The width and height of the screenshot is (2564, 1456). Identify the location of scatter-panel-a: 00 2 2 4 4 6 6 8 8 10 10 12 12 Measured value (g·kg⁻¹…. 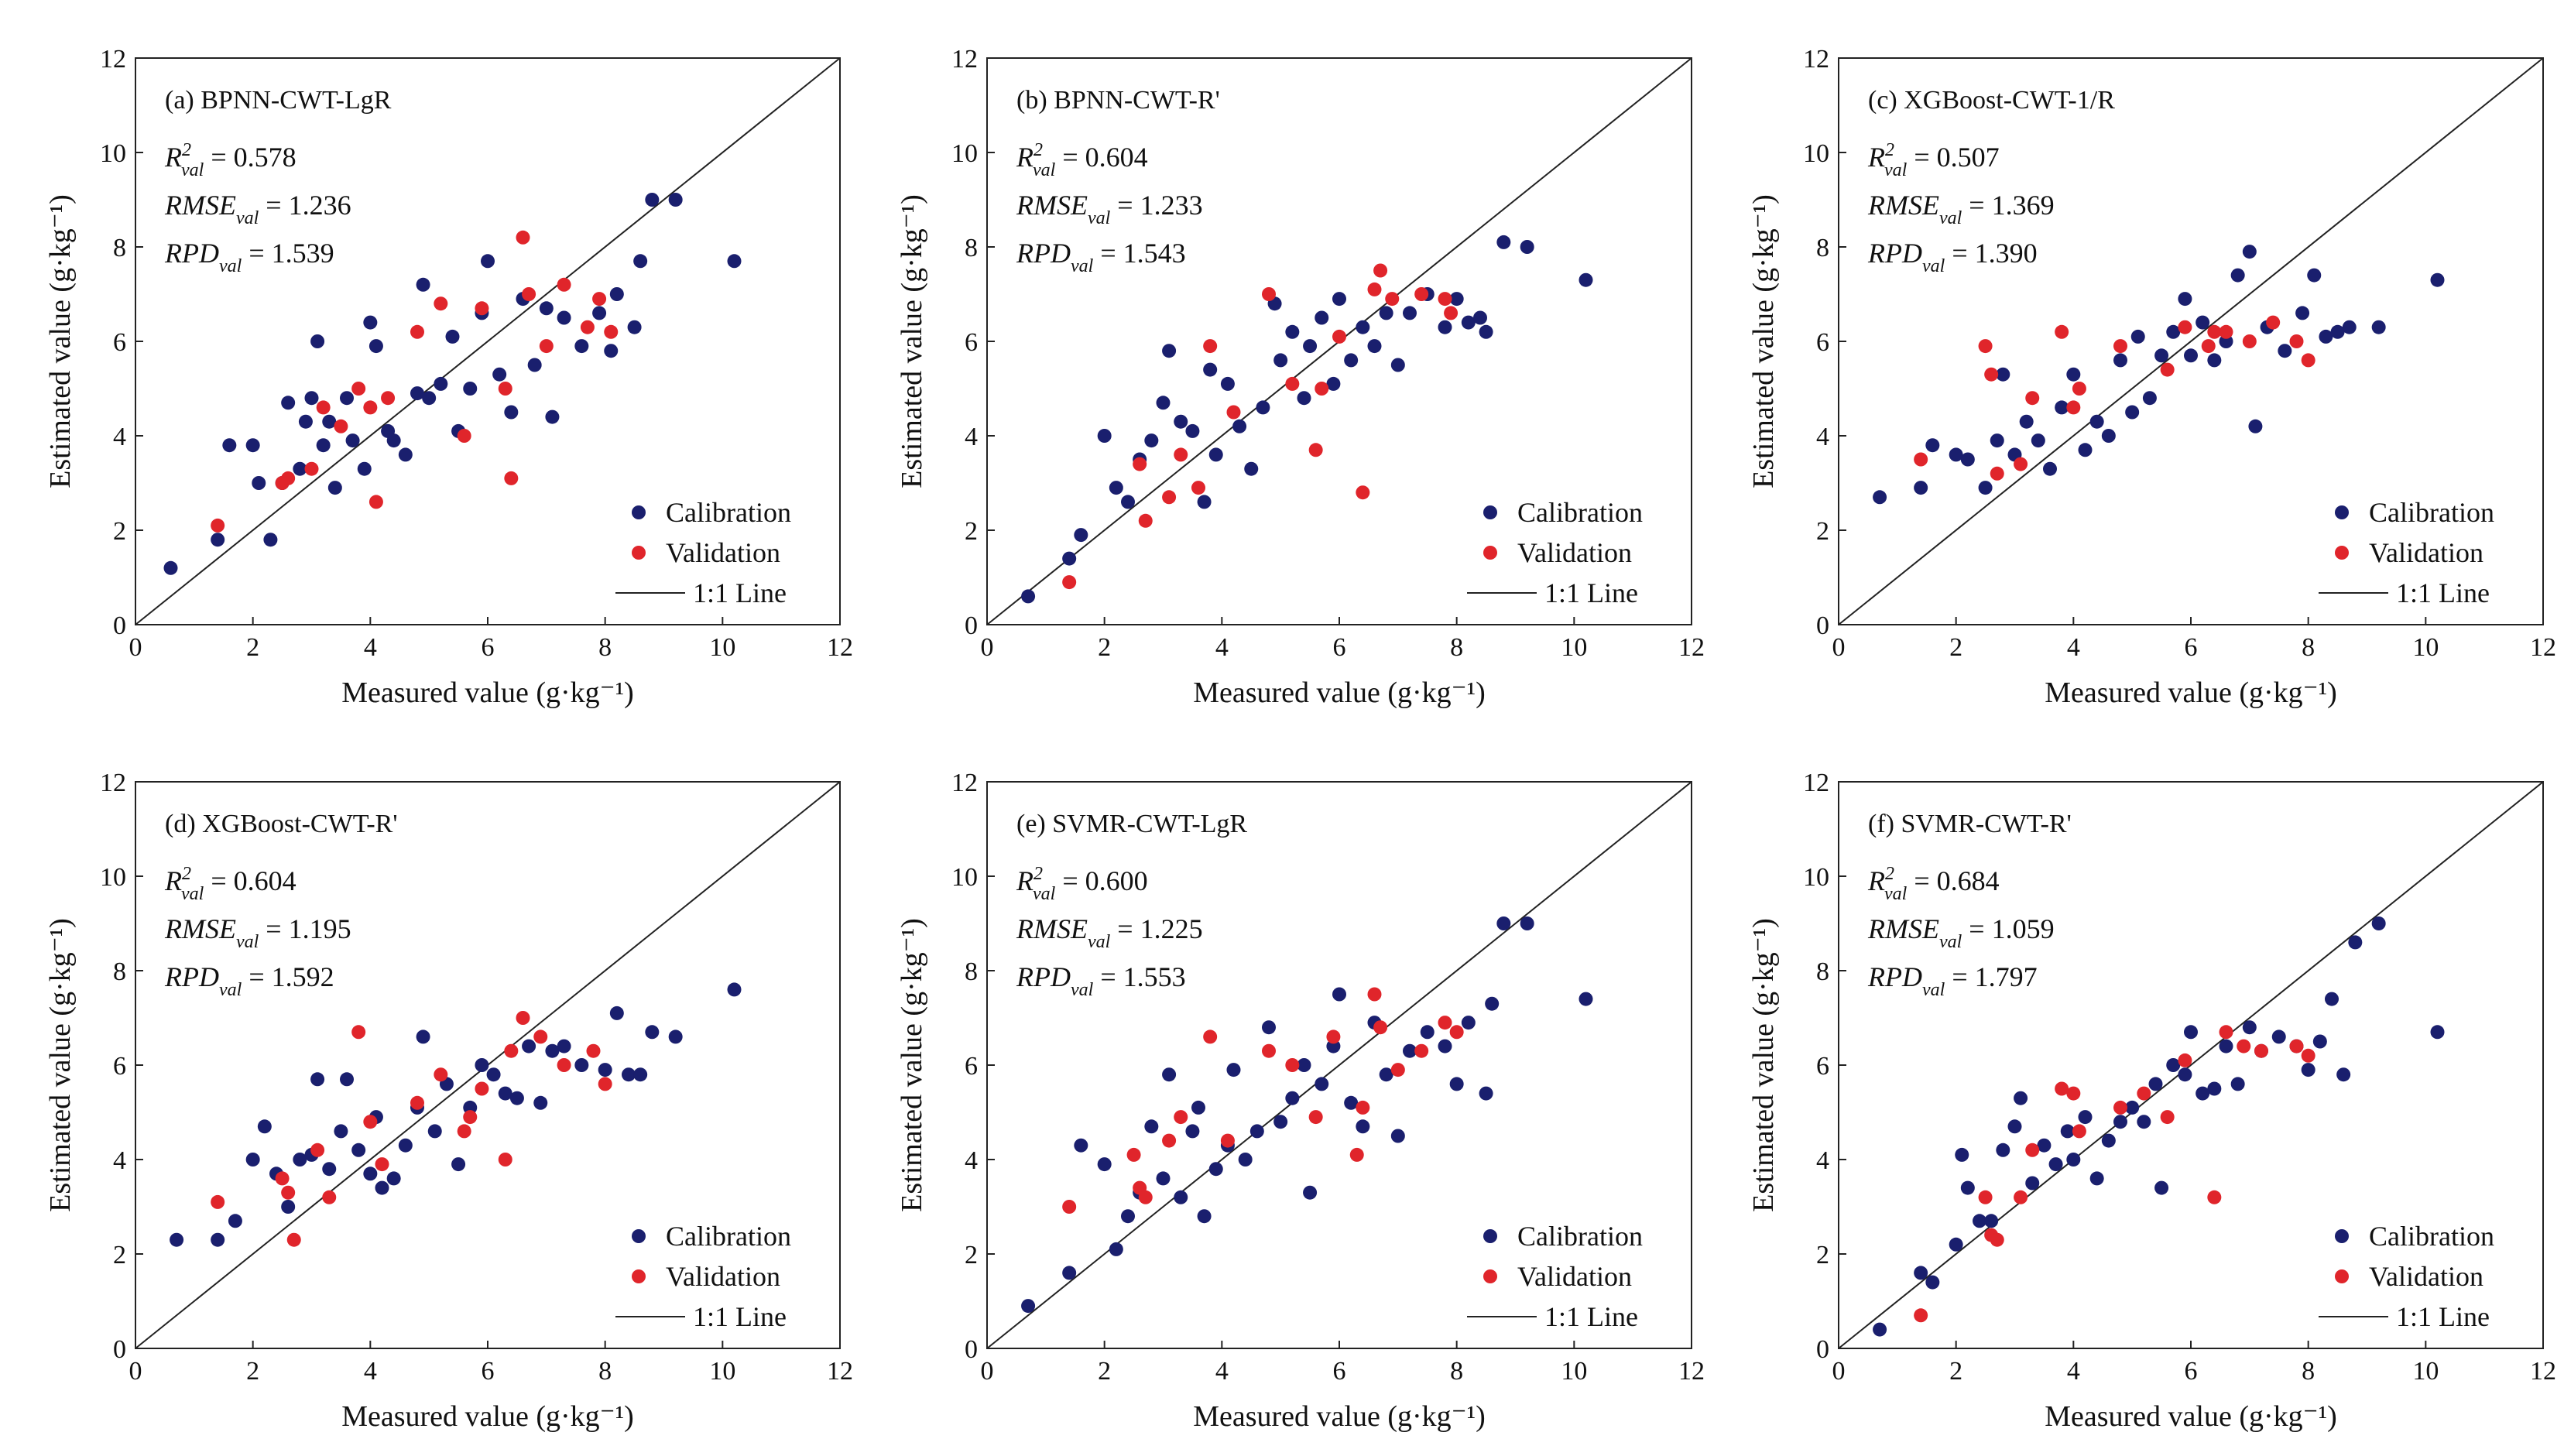
(448, 377).